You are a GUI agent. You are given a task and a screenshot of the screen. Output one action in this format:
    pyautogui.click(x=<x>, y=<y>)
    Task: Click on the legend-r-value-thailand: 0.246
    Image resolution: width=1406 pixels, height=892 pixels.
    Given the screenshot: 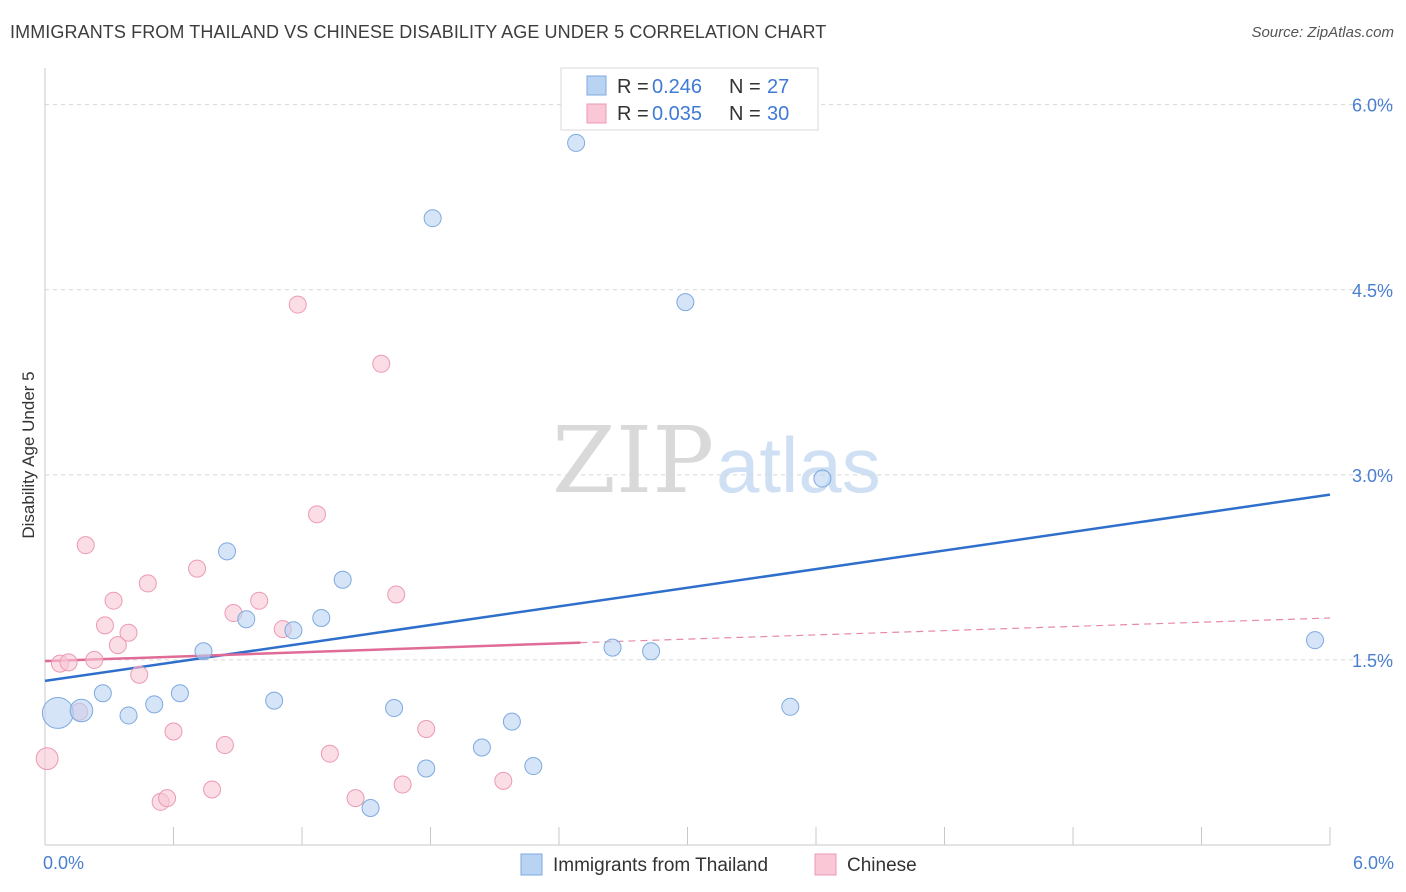 What is the action you would take?
    pyautogui.click(x=677, y=87)
    